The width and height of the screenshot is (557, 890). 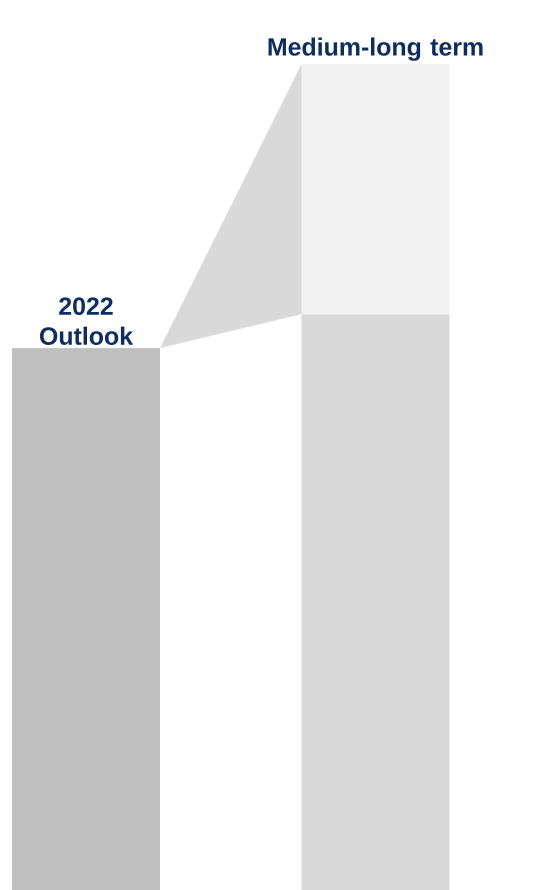 What do you see at coordinates (375, 49) in the screenshot?
I see `x-tick-label: Medium-long term` at bounding box center [375, 49].